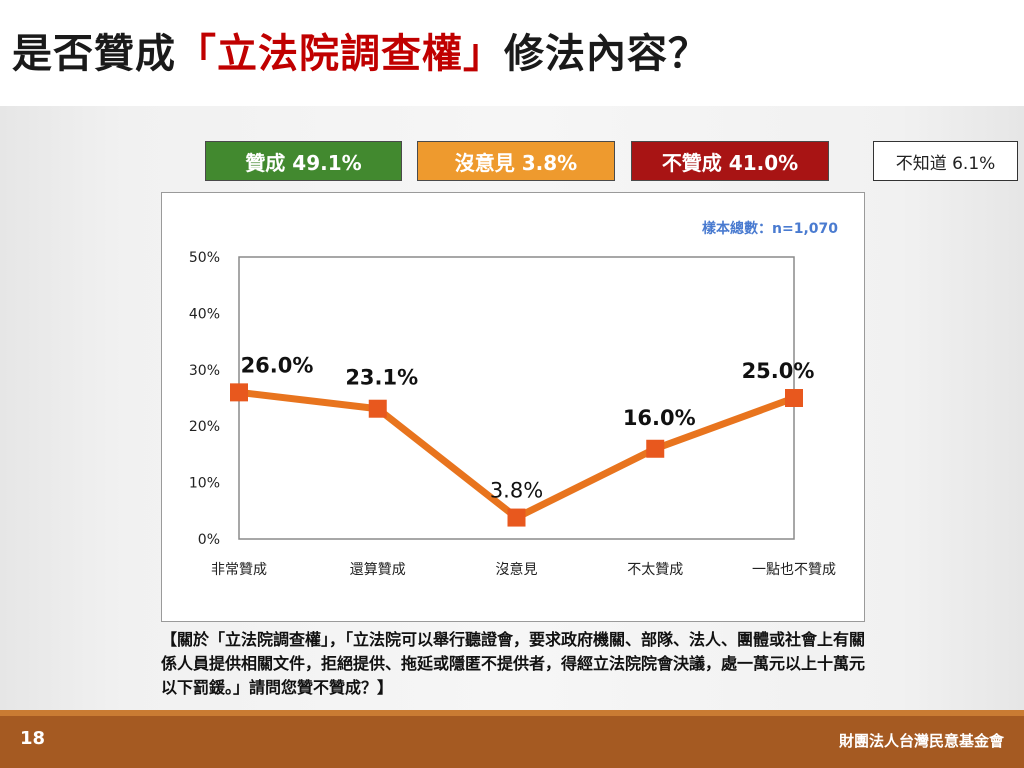  I want to click on summary-no-box: 不贊成 41.0%, so click(730, 161).